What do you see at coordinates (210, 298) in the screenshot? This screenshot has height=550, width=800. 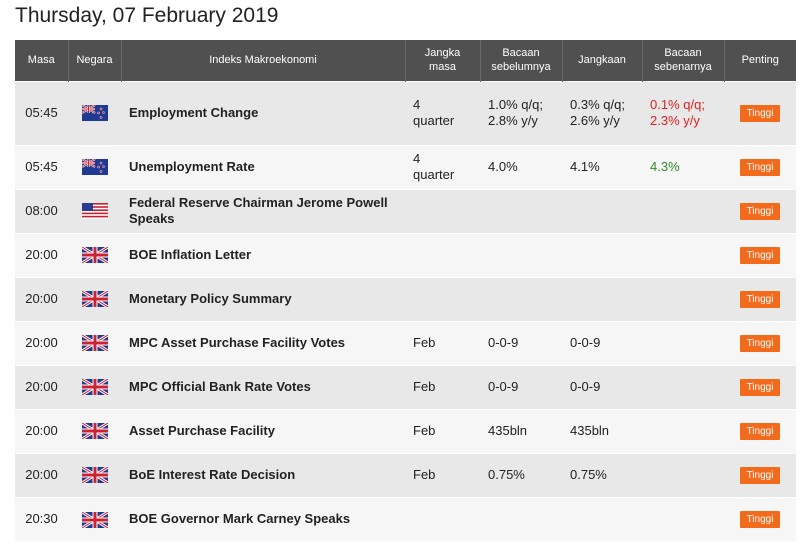 I see `row-event: Monetary Policy Summary` at bounding box center [210, 298].